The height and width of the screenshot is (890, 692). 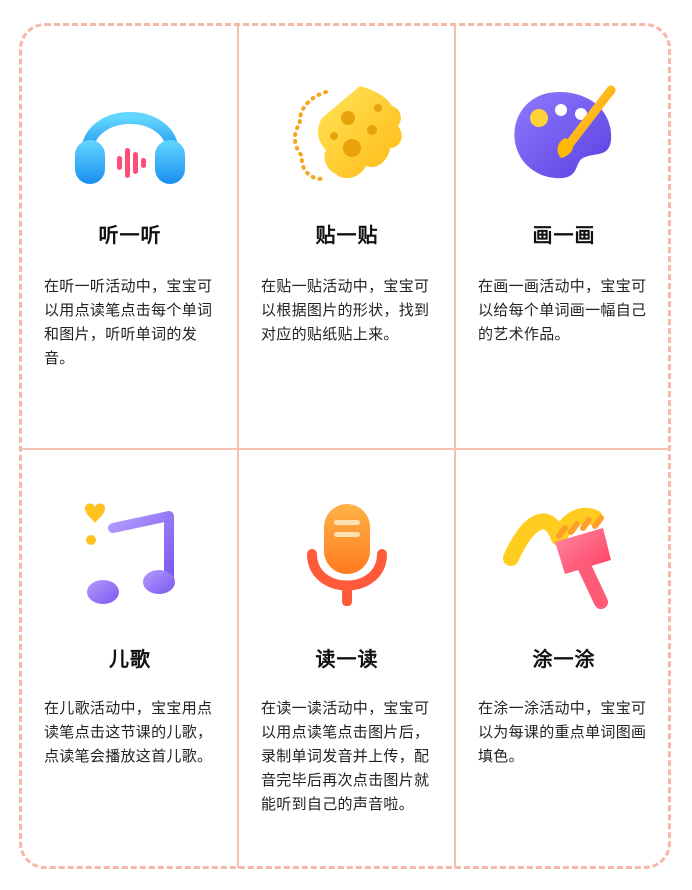 What do you see at coordinates (564, 235) in the screenshot?
I see `activity-title: 画一画` at bounding box center [564, 235].